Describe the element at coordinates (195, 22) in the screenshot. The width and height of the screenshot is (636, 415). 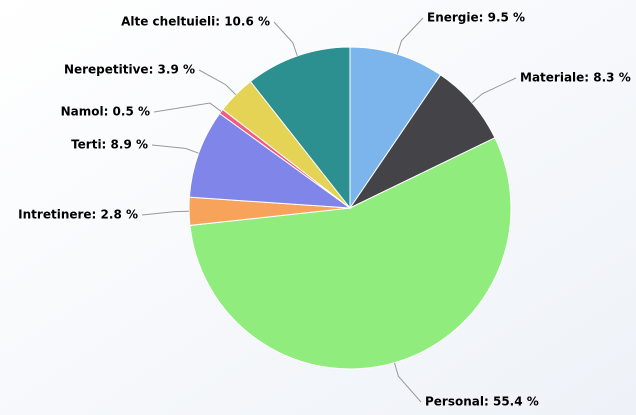
I see `data-label: Alte cheltuieli: 10.6 %` at that location.